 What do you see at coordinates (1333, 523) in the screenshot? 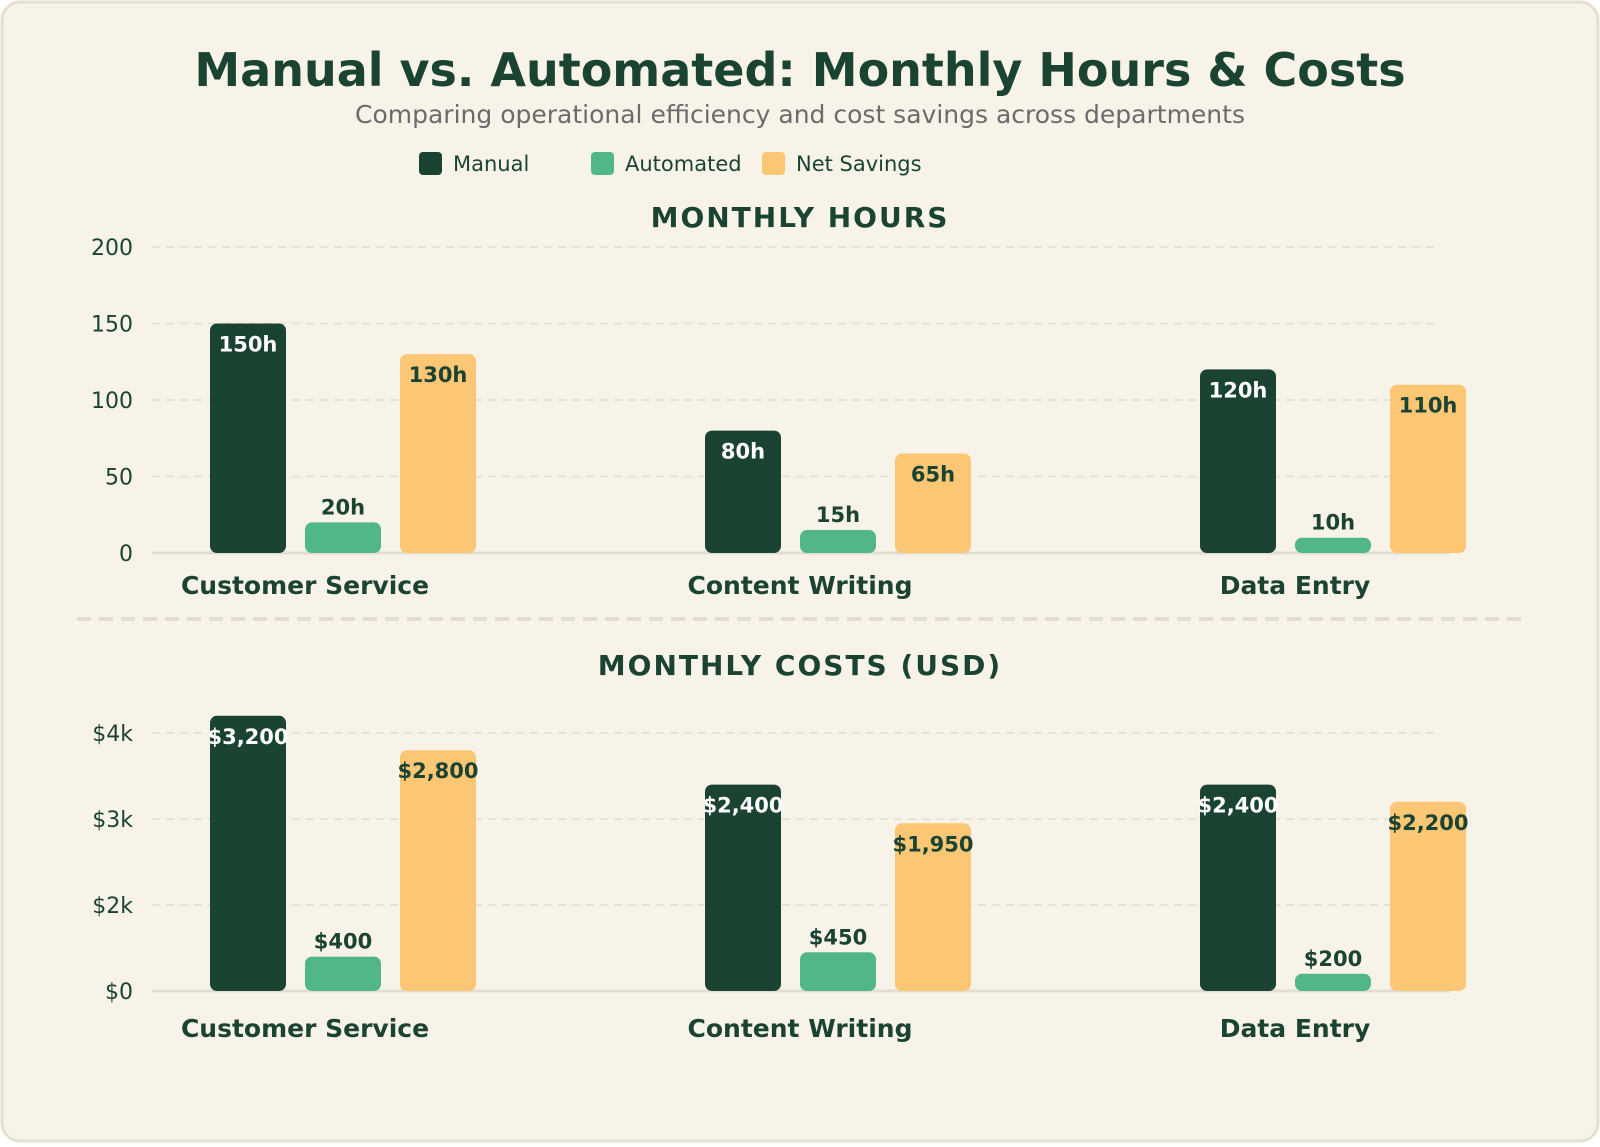
I see `data-label-automated-data-entry: 10h` at bounding box center [1333, 523].